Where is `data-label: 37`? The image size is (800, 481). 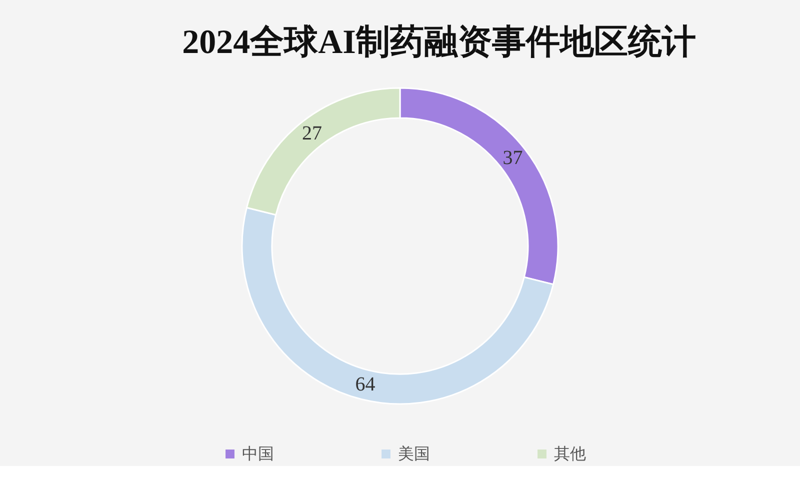 data-label: 37 is located at coordinates (512, 158).